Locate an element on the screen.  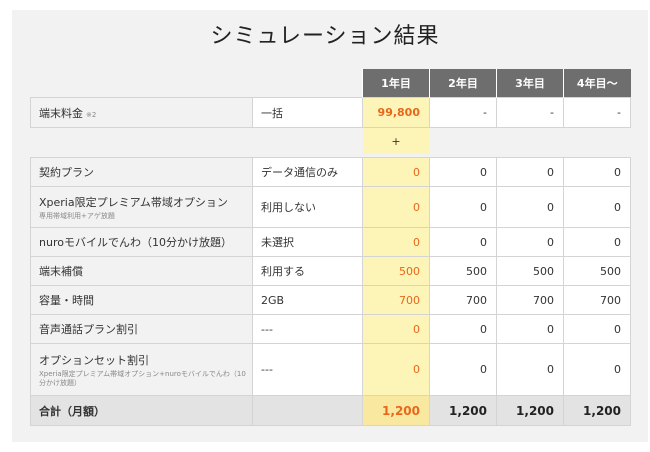
year-header-4: 4年目〜 is located at coordinates (597, 83).